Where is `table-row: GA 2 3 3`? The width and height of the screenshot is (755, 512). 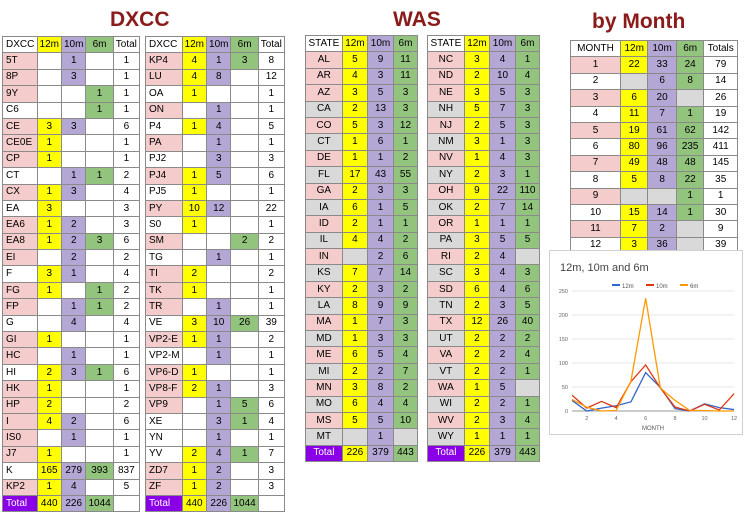
table-row: GA 2 3 3 is located at coordinates (362, 191).